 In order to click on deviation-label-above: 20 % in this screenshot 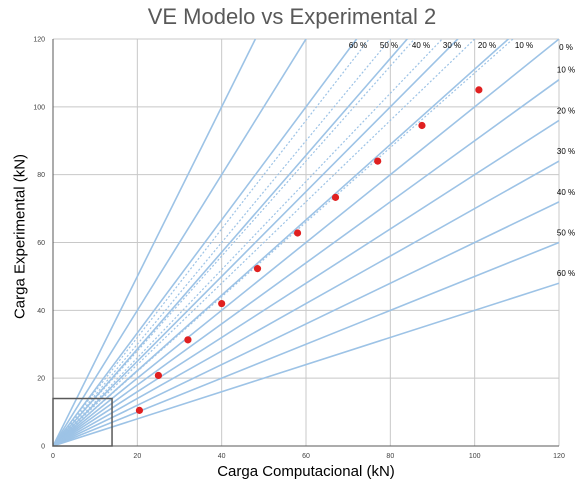, I will do `click(487, 45)`.